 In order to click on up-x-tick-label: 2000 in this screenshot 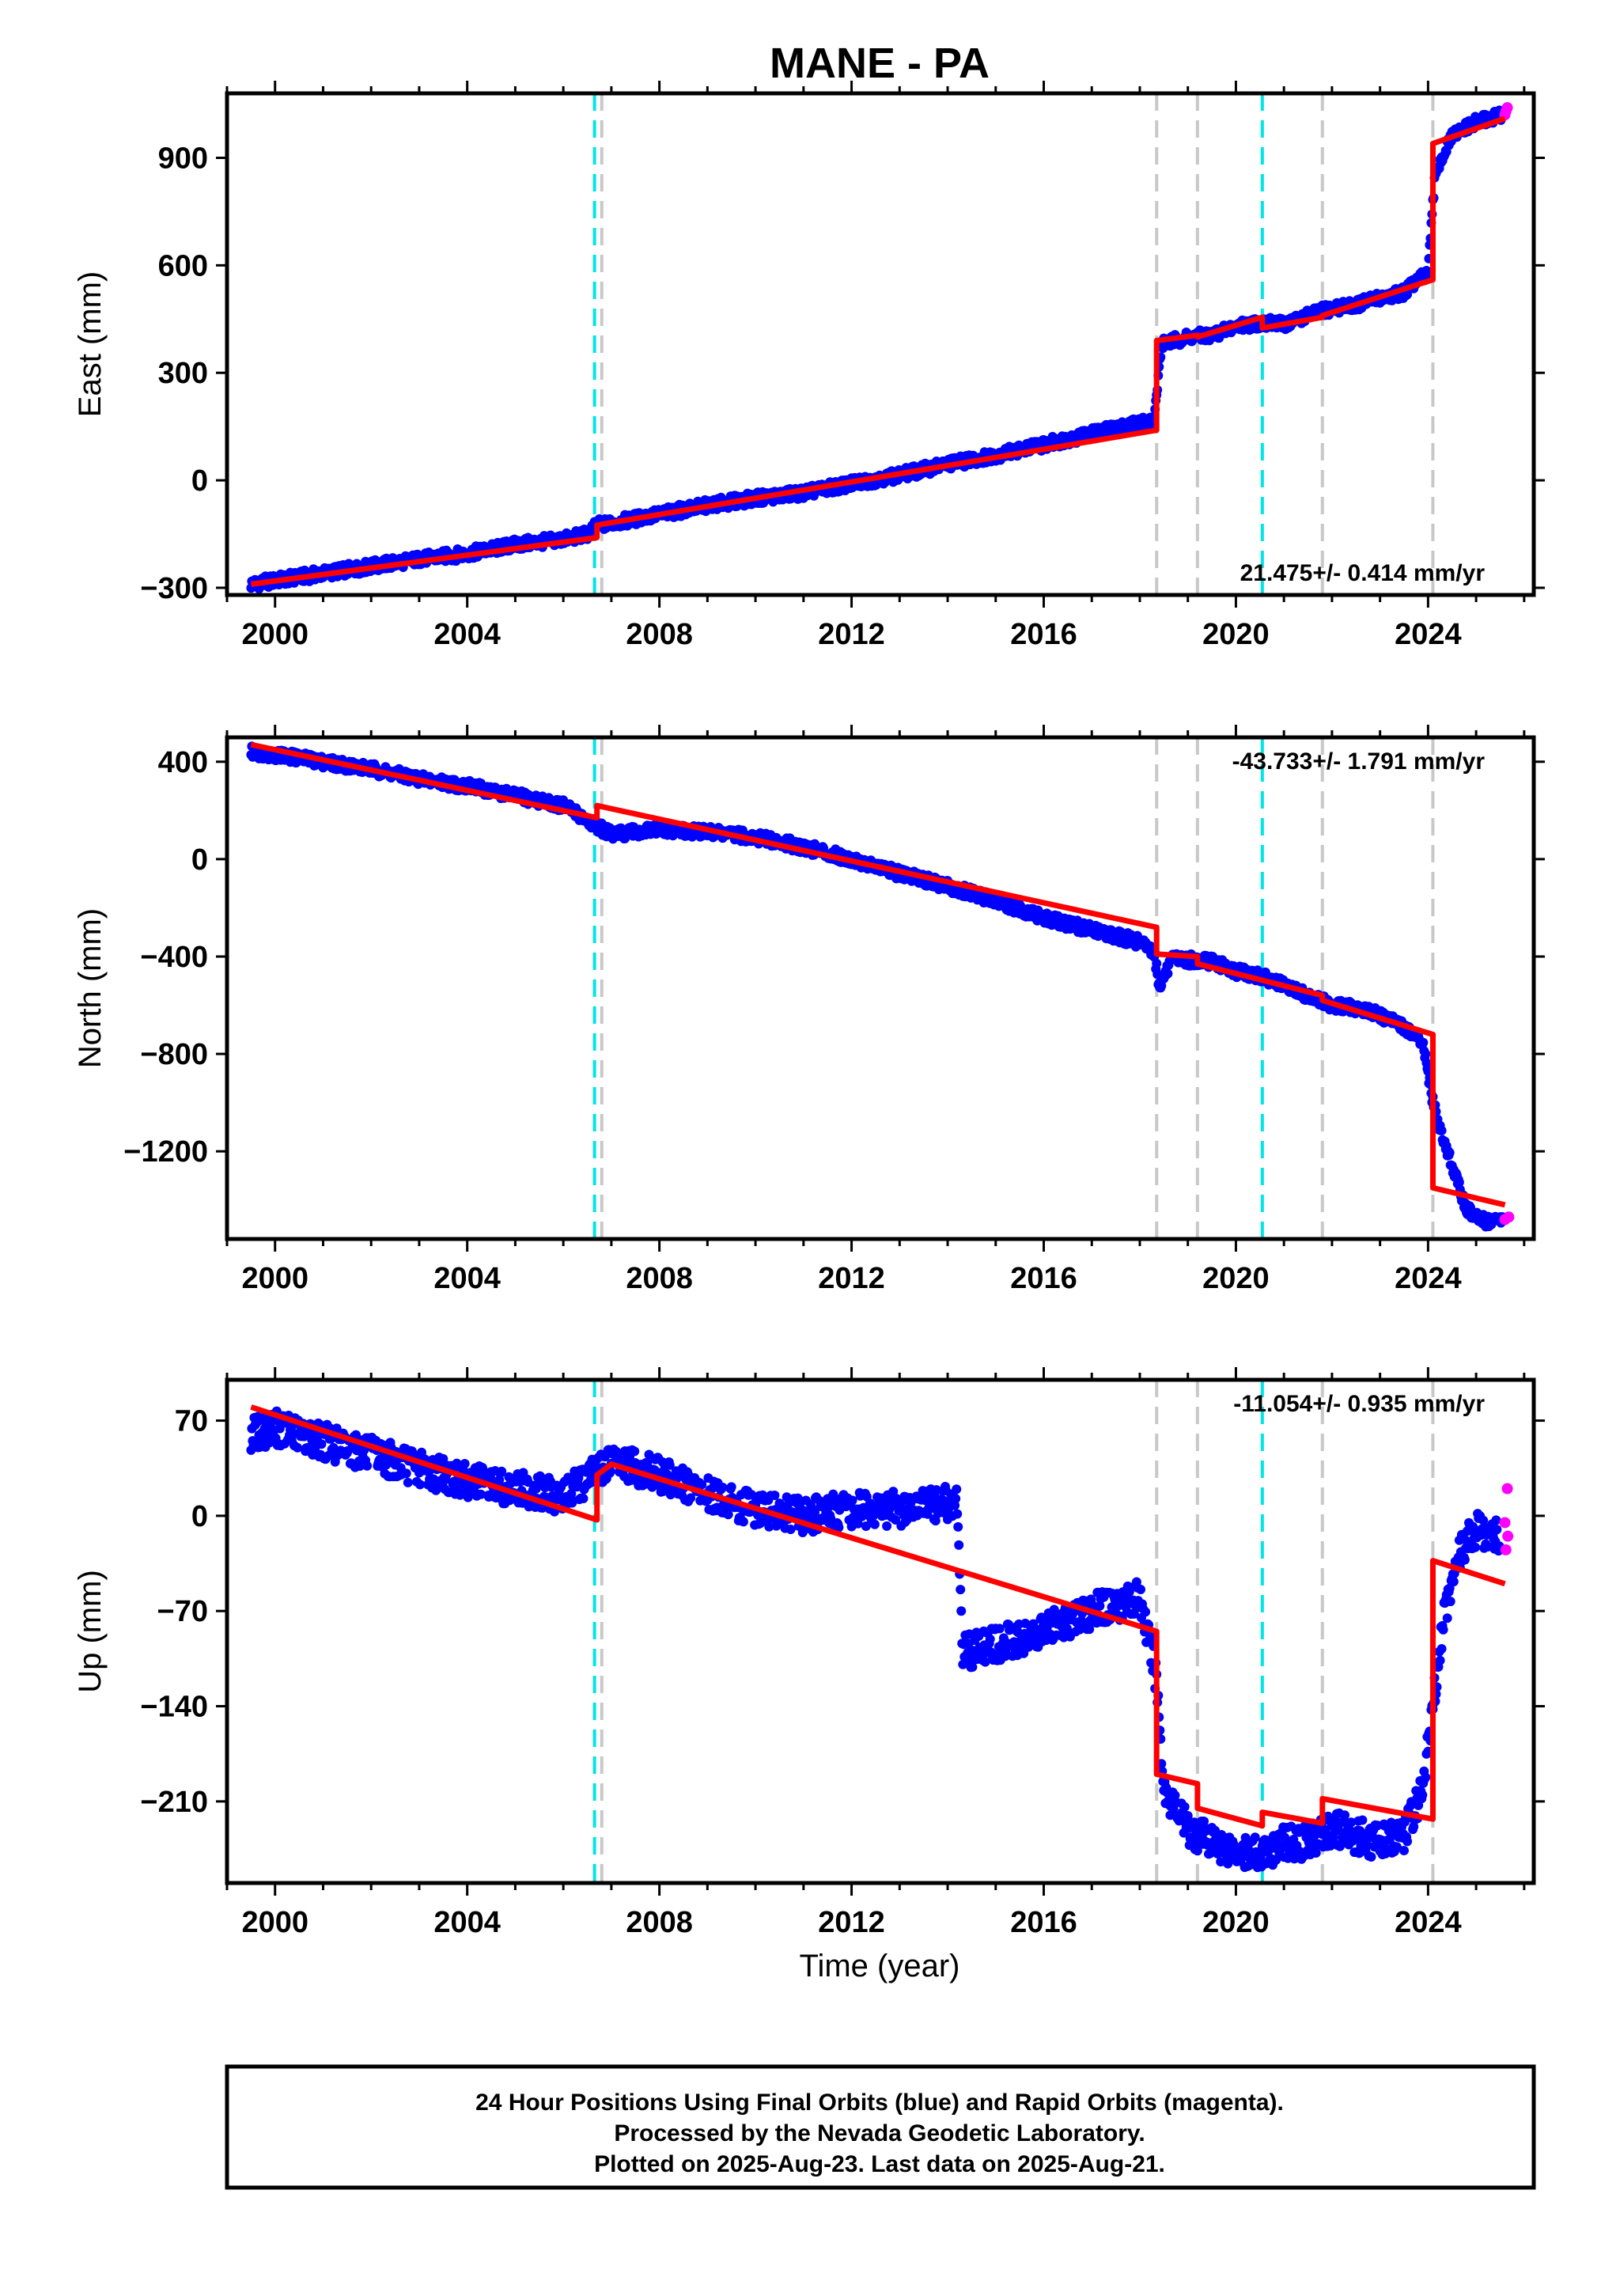, I will do `click(274, 1923)`.